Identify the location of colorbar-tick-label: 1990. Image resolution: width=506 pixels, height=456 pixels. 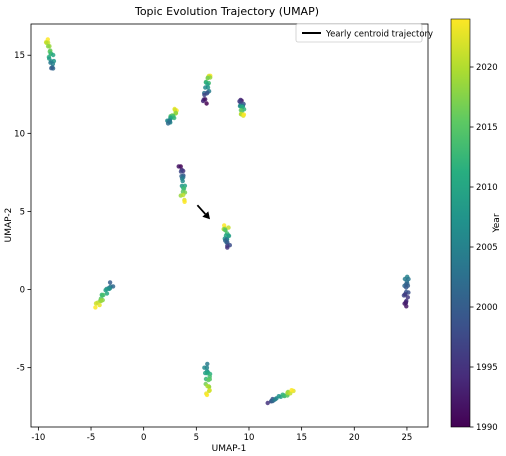
(487, 428).